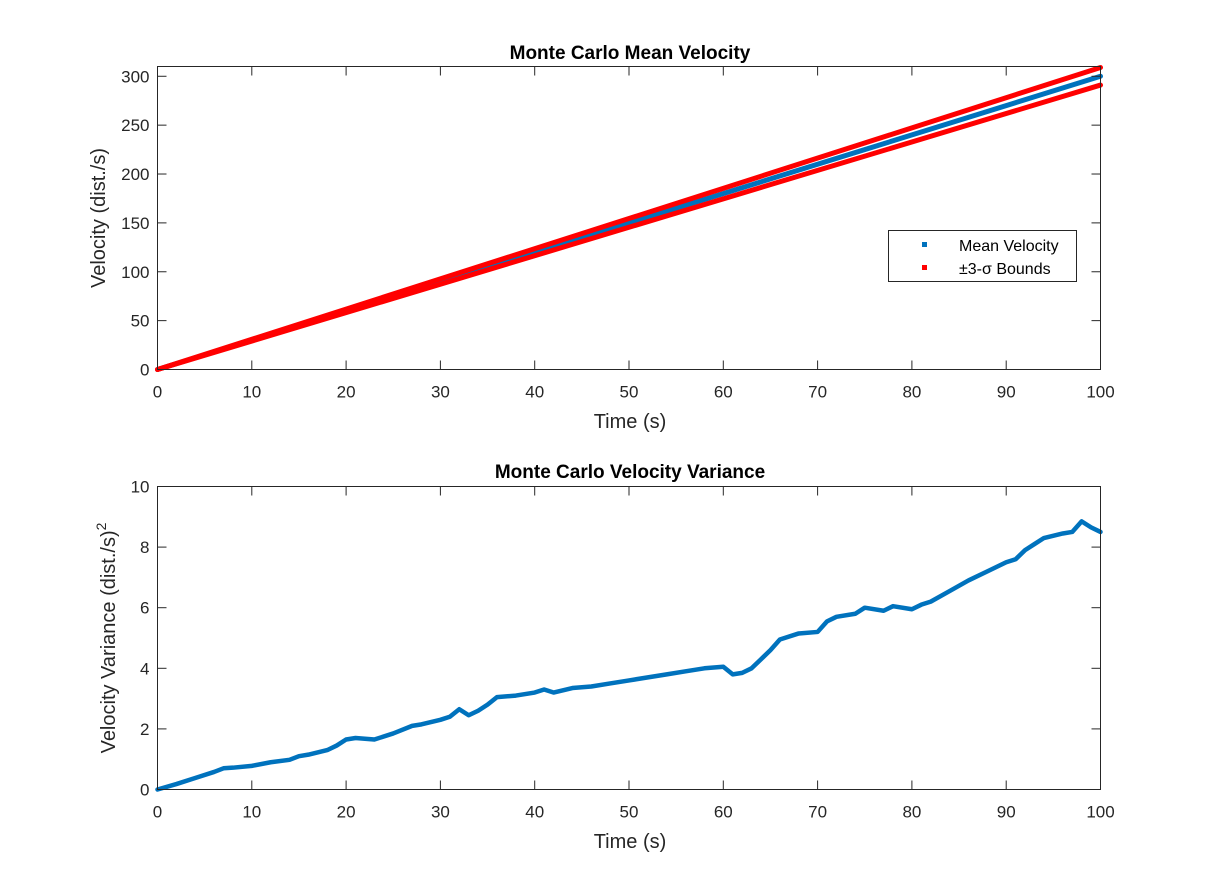 This screenshot has width=1217, height=887. I want to click on legend-marker-mean, so click(924, 244).